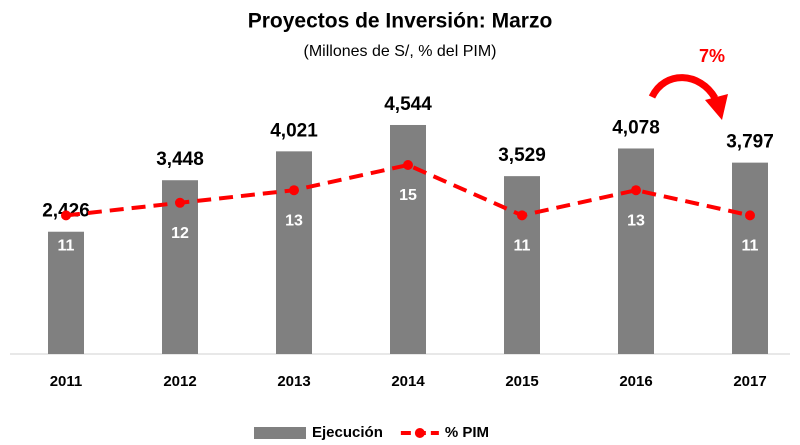 The height and width of the screenshot is (445, 800). I want to click on annotation-arrow, so click(683, 87).